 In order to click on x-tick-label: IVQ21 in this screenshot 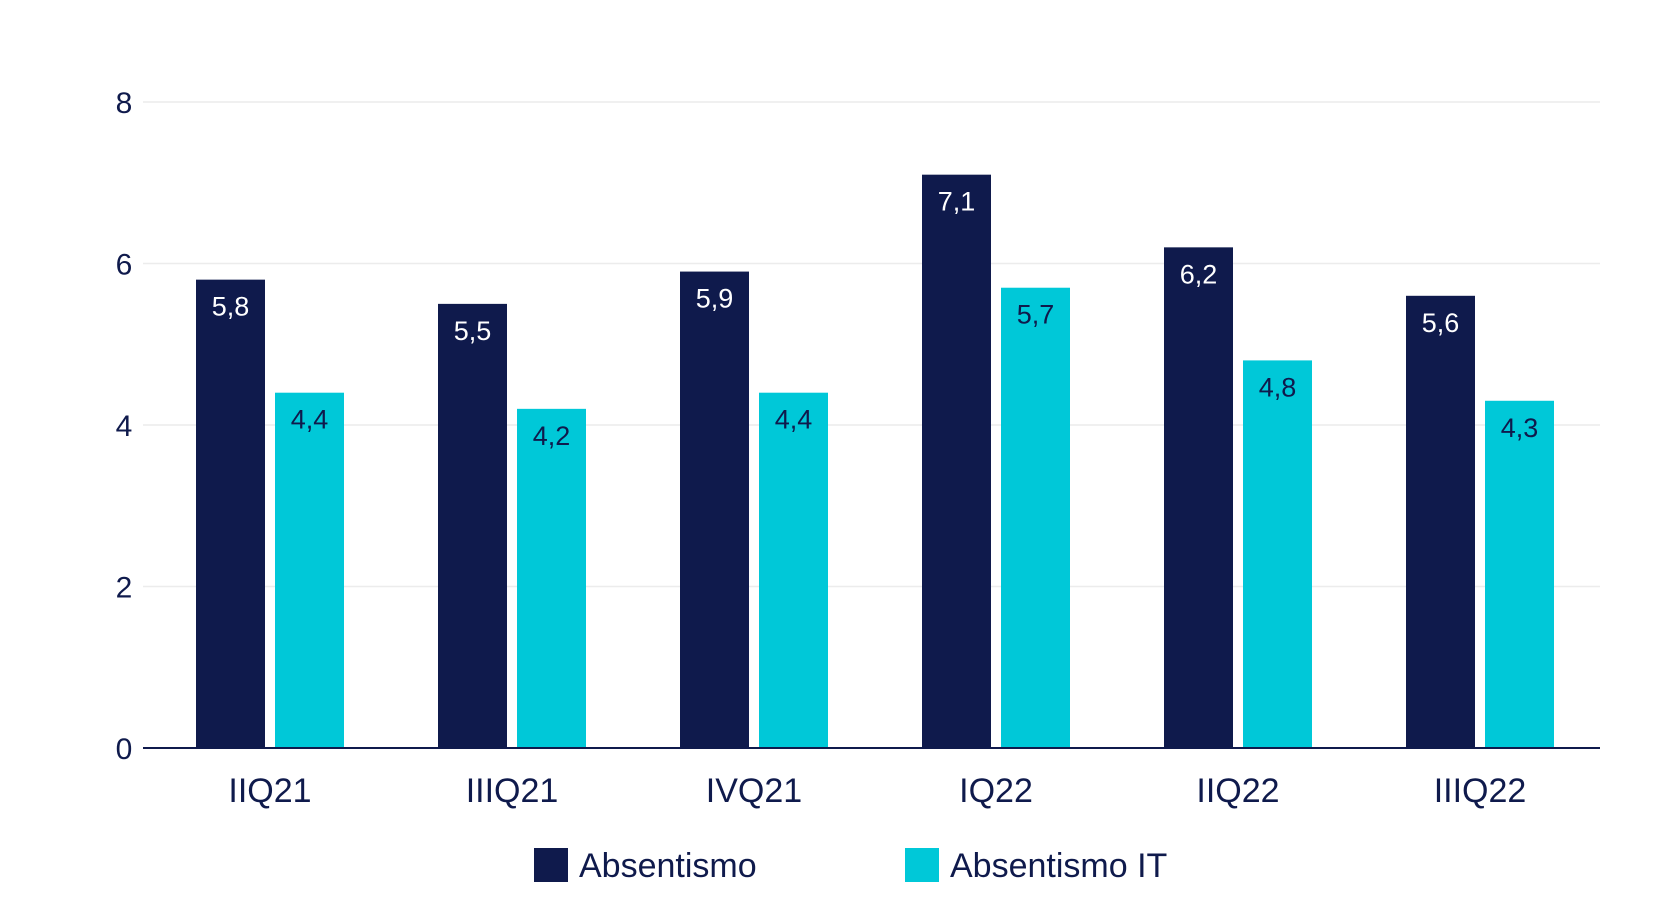, I will do `click(754, 791)`.